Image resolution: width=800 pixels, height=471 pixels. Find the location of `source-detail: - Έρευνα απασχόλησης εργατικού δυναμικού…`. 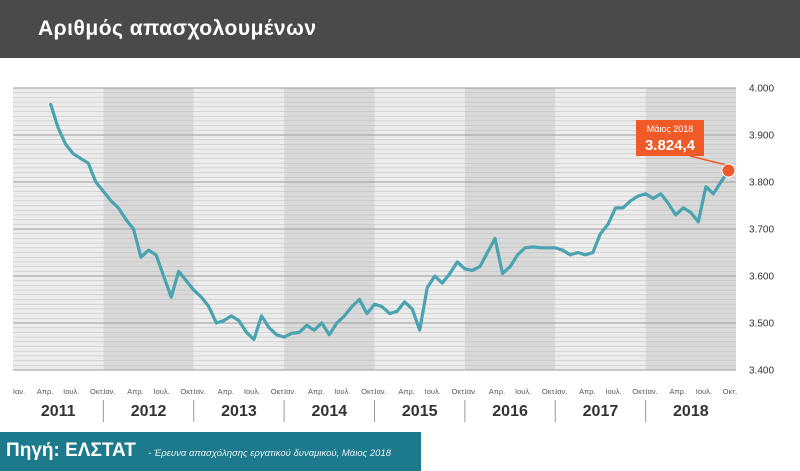

source-detail: - Έρευνα απασχόλησης εργατικού δυναμικού… is located at coordinates (270, 453).